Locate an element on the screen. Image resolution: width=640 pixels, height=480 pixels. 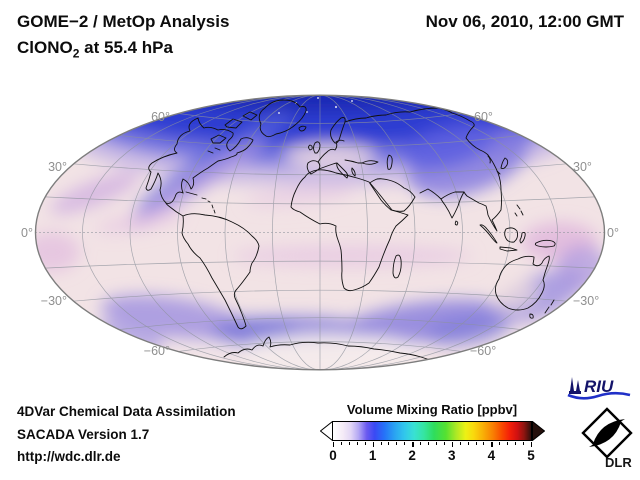
colorbar-tick-label: 5 is located at coordinates (531, 455).